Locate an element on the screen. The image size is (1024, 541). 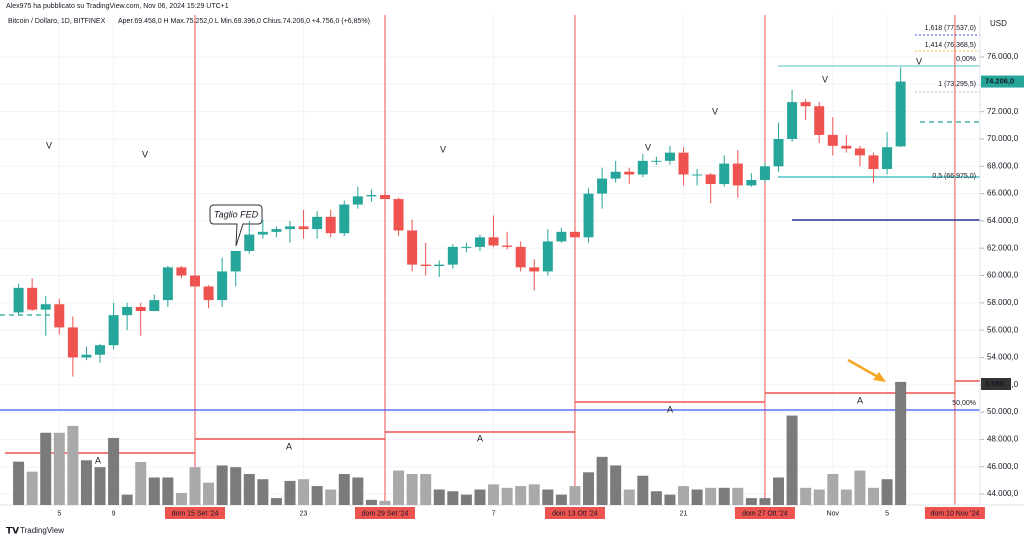
x-tick-label: dom 13 Ott '24 is located at coordinates (575, 513).